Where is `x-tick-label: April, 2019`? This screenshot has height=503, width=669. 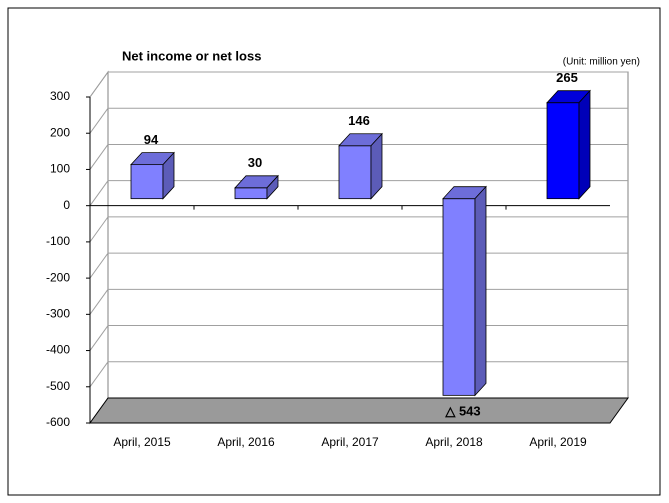 x-tick-label: April, 2019 is located at coordinates (558, 442).